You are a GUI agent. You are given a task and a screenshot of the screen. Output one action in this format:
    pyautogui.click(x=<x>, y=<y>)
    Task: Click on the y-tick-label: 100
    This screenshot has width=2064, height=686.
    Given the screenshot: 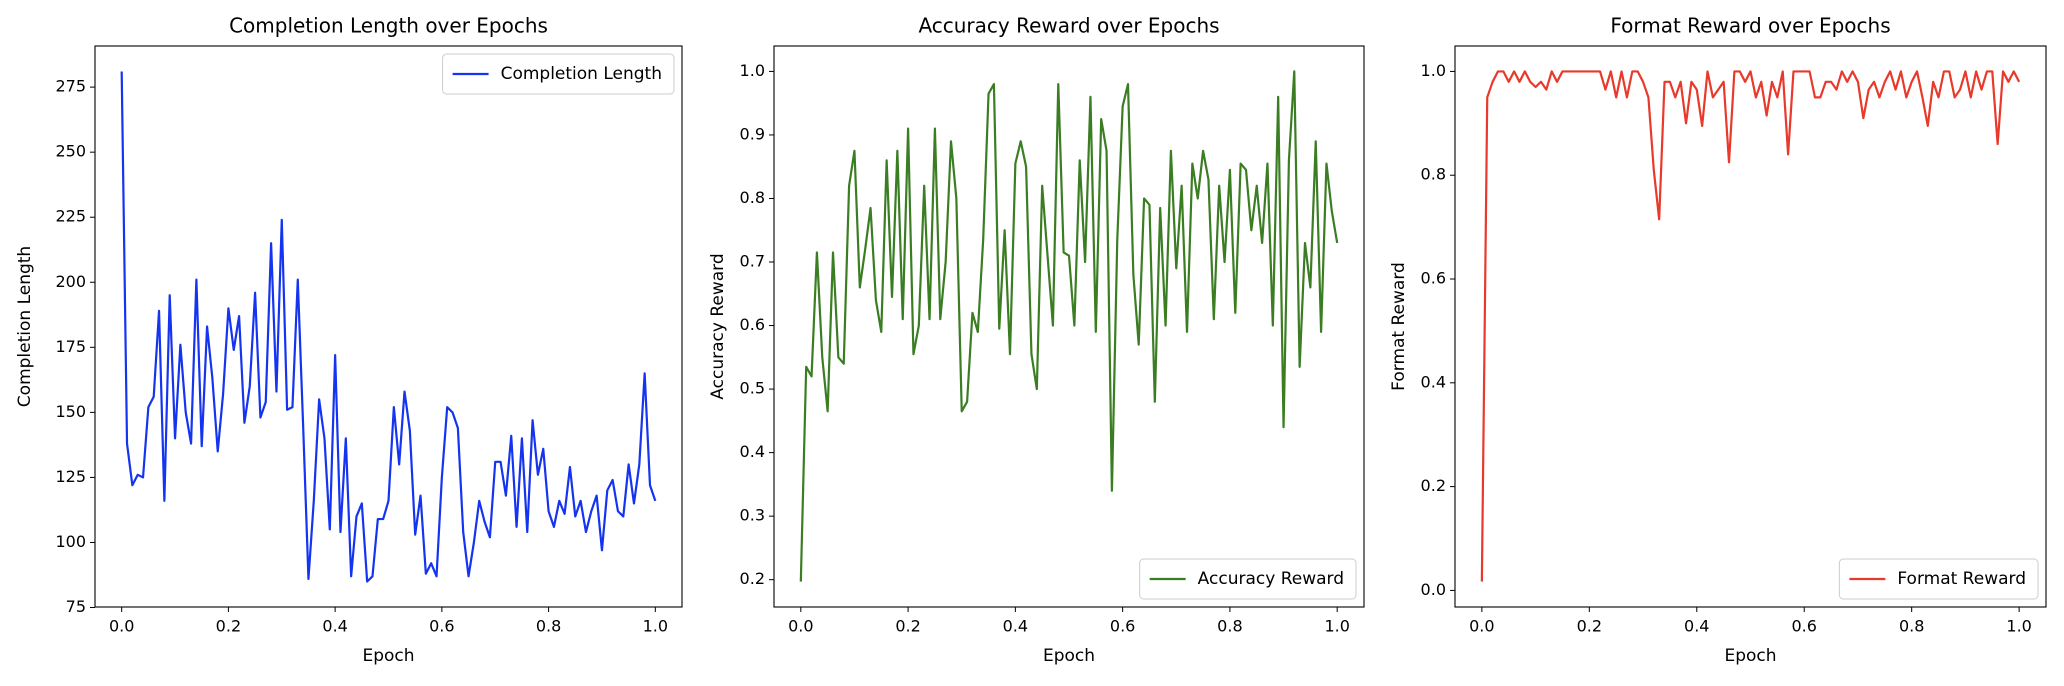 What is the action you would take?
    pyautogui.click(x=70, y=541)
    